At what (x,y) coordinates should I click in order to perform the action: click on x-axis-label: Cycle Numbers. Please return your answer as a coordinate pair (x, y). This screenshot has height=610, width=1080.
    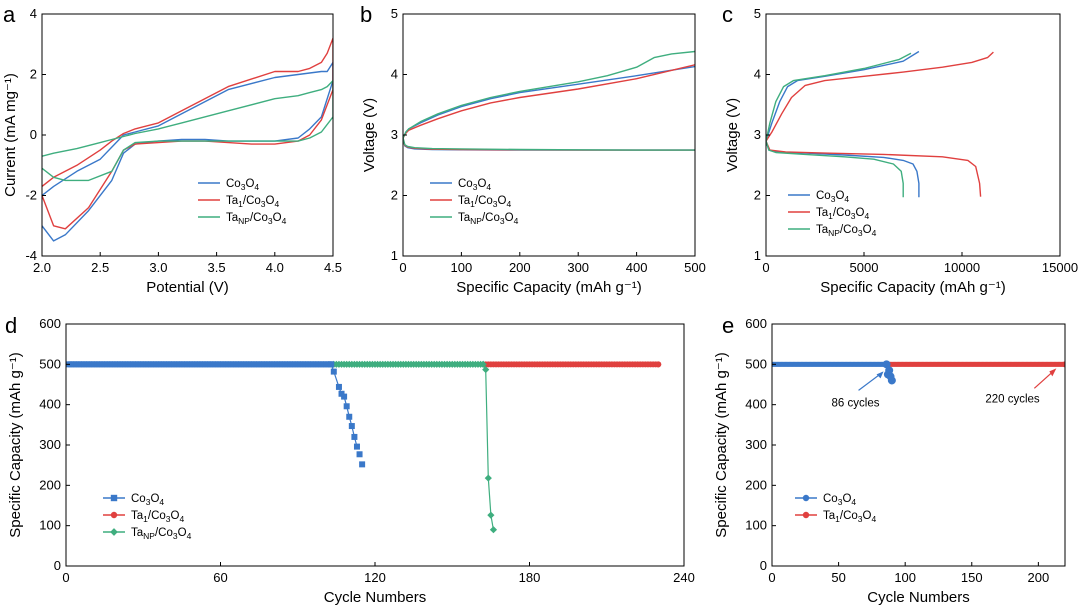
    Looking at the image, I should click on (918, 597).